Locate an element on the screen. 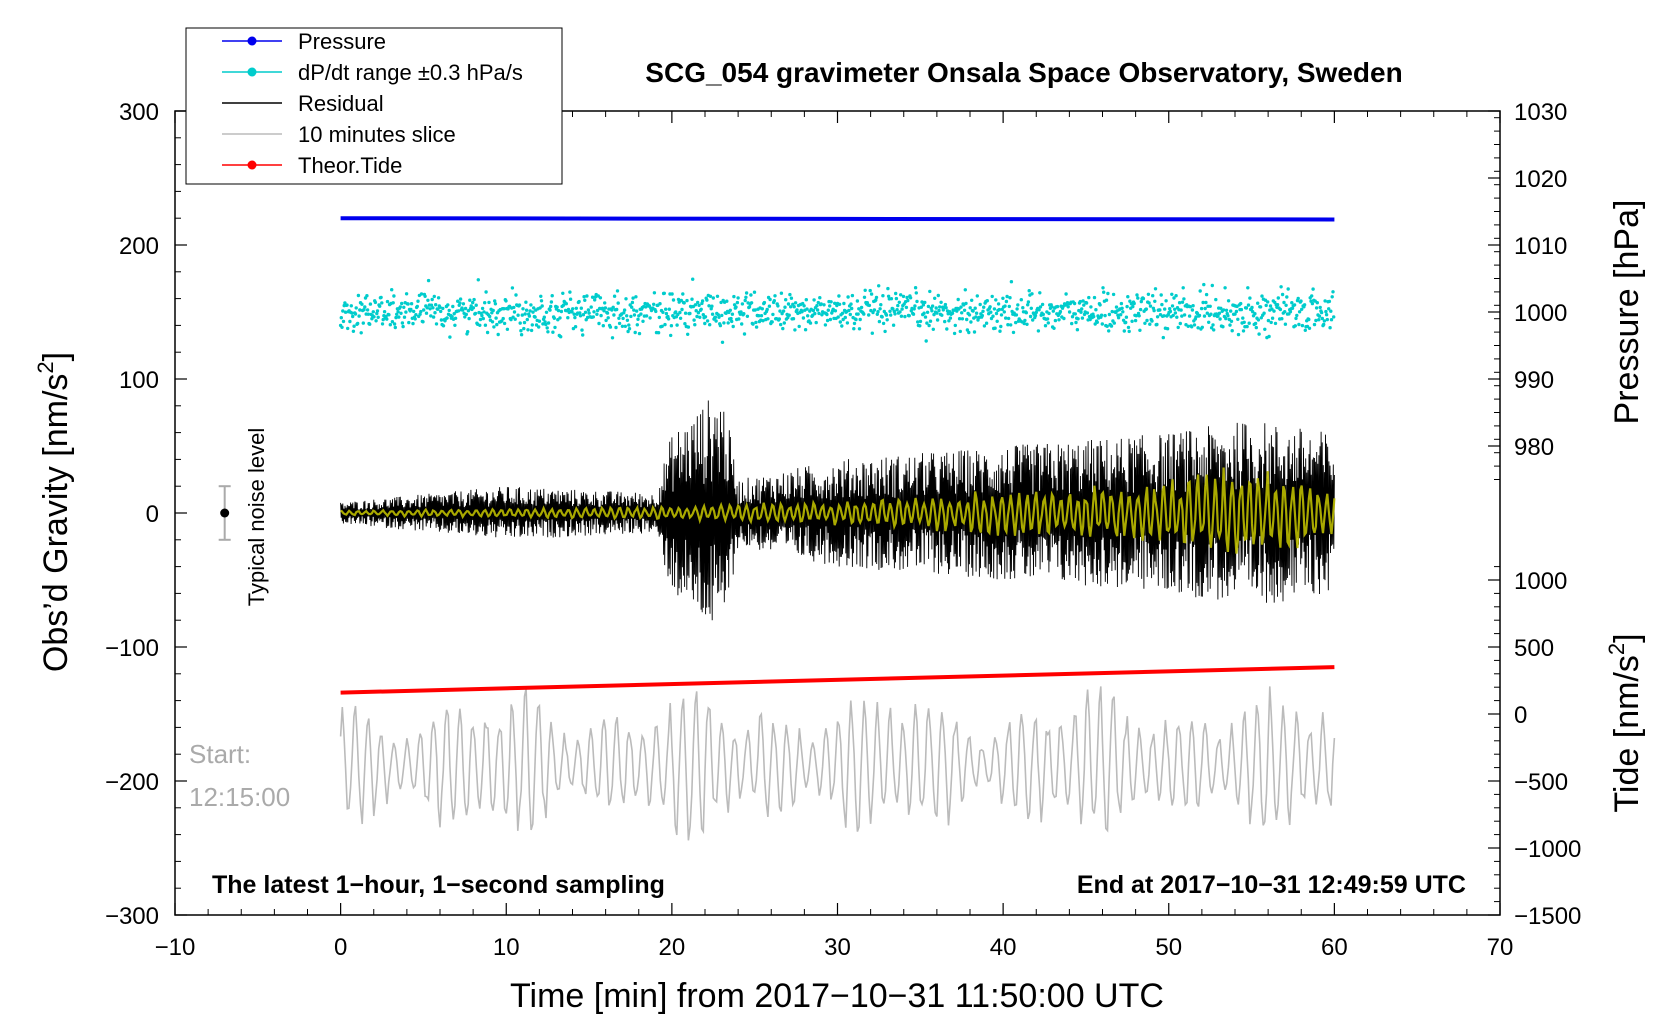  tide-tick-label: 500 is located at coordinates (1534, 648).